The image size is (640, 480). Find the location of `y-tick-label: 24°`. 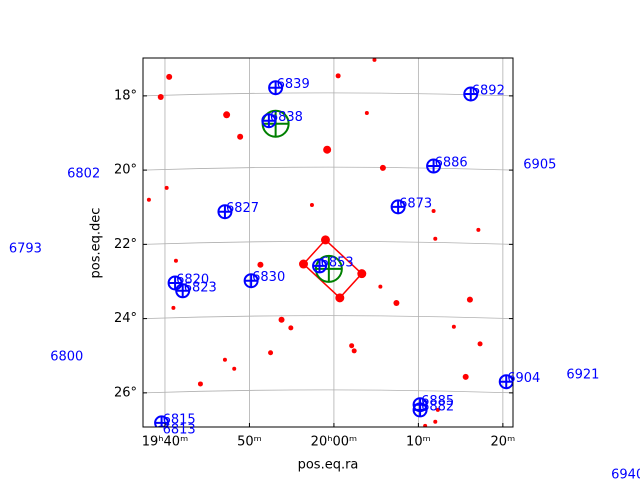

y-tick-label: 24° is located at coordinates (125, 318).